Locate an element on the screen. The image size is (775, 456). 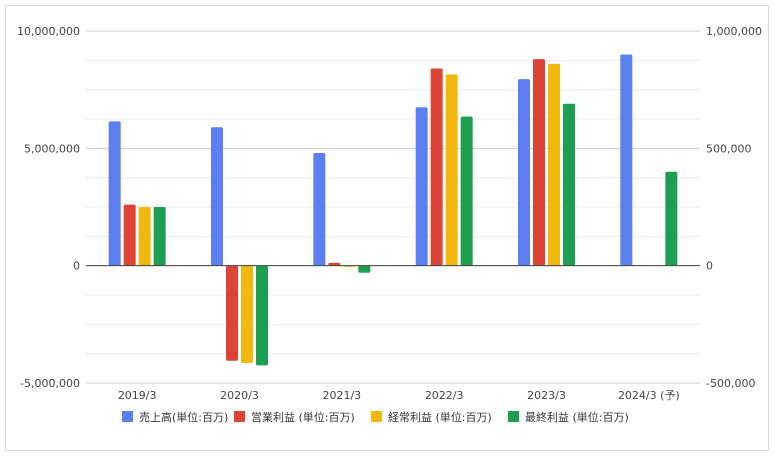
legend-label: 最終利益 (単位:百万) is located at coordinates (577, 417).